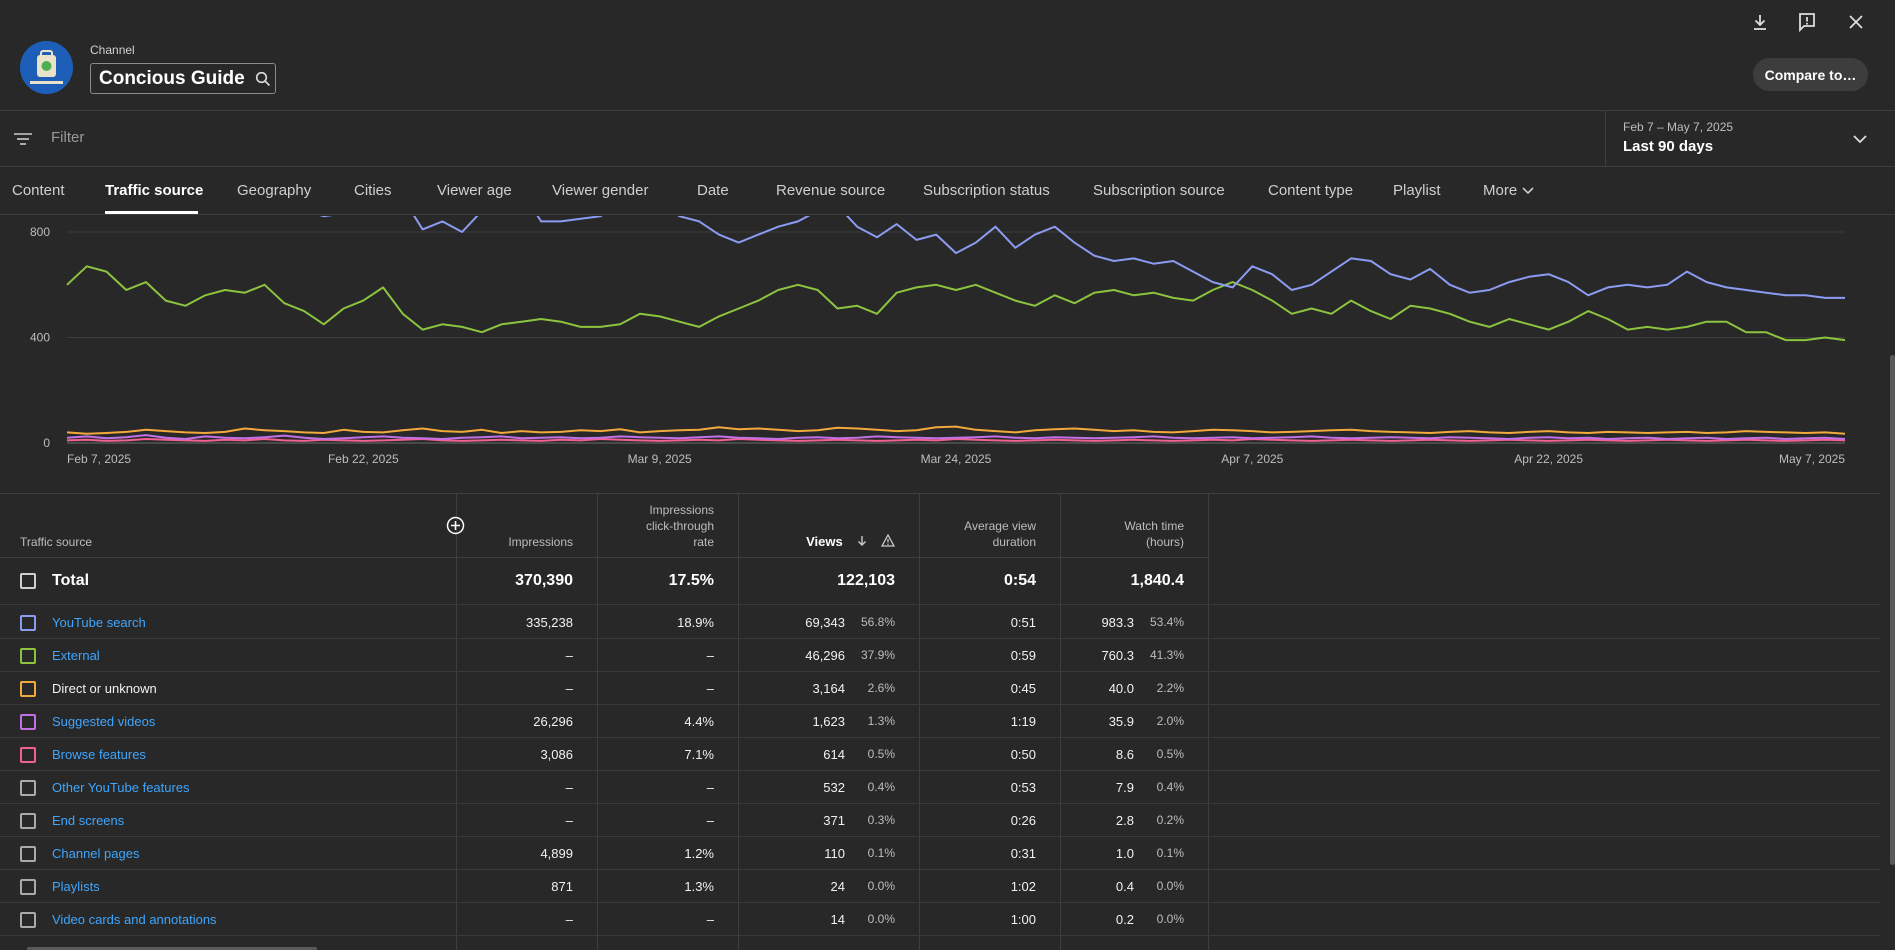 The height and width of the screenshot is (950, 1895). What do you see at coordinates (1023, 622) in the screenshot?
I see `avd-cell: 0:51` at bounding box center [1023, 622].